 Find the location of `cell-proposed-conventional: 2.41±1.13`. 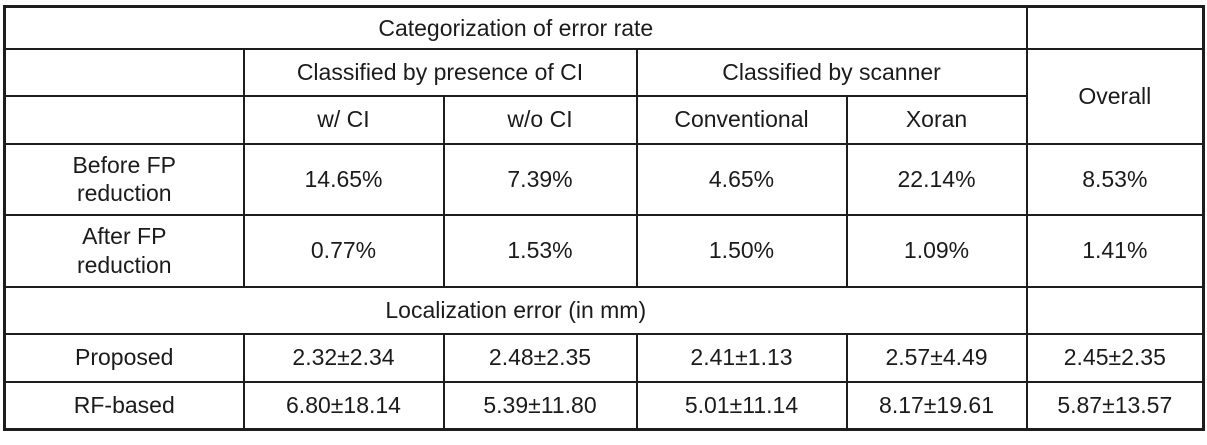

cell-proposed-conventional: 2.41±1.13 is located at coordinates (741, 357).